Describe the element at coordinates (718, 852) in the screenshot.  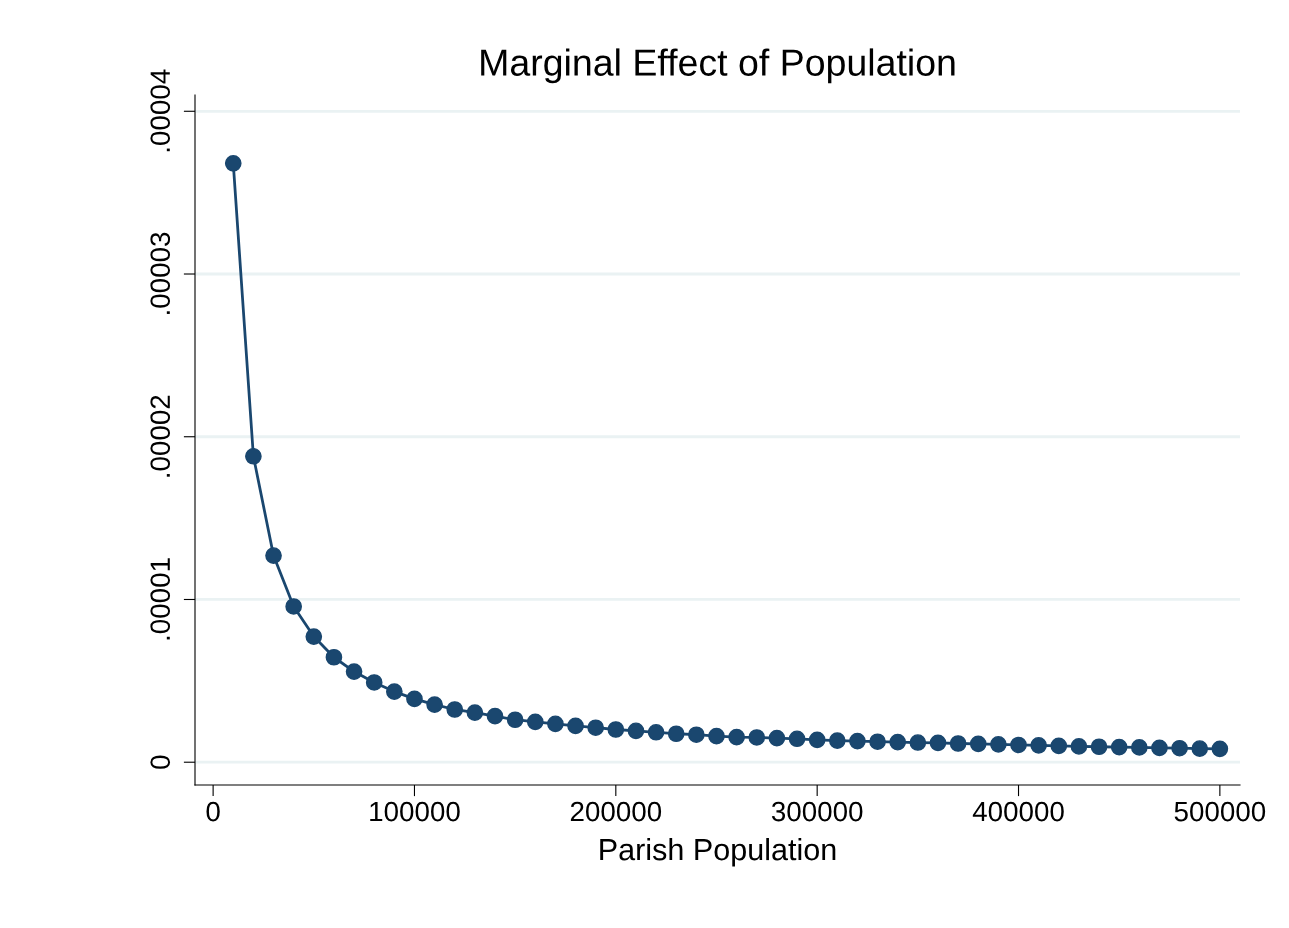
I see `x-axis-title: Parish Population` at that location.